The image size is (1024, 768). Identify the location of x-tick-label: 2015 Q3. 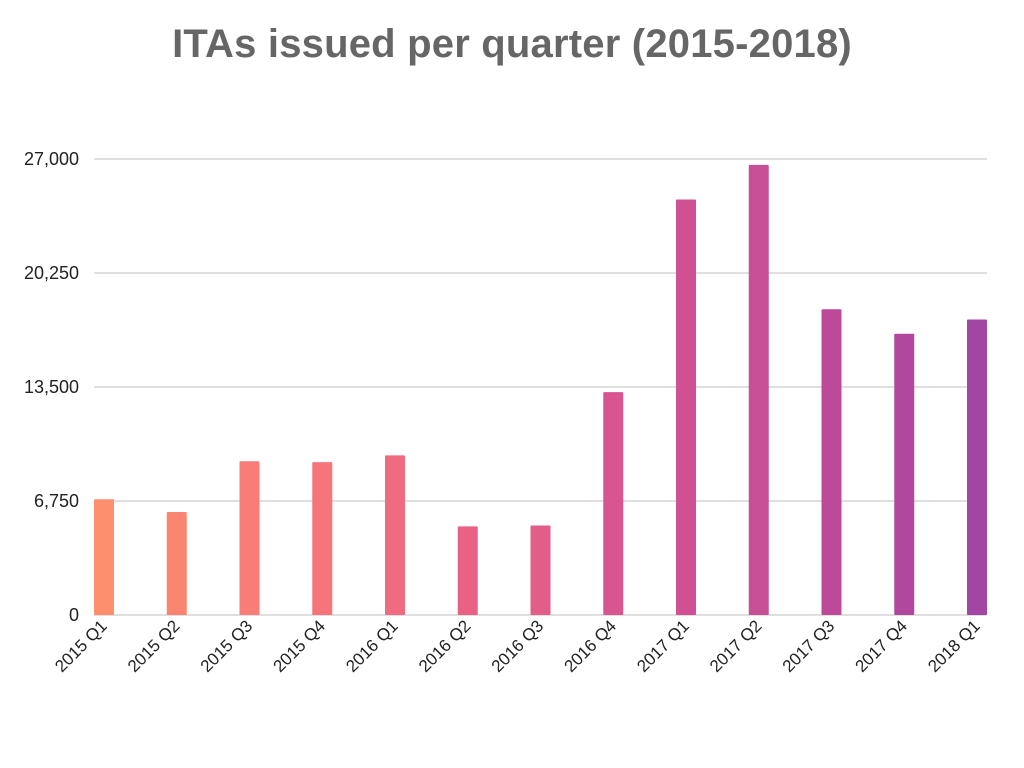
(227, 646).